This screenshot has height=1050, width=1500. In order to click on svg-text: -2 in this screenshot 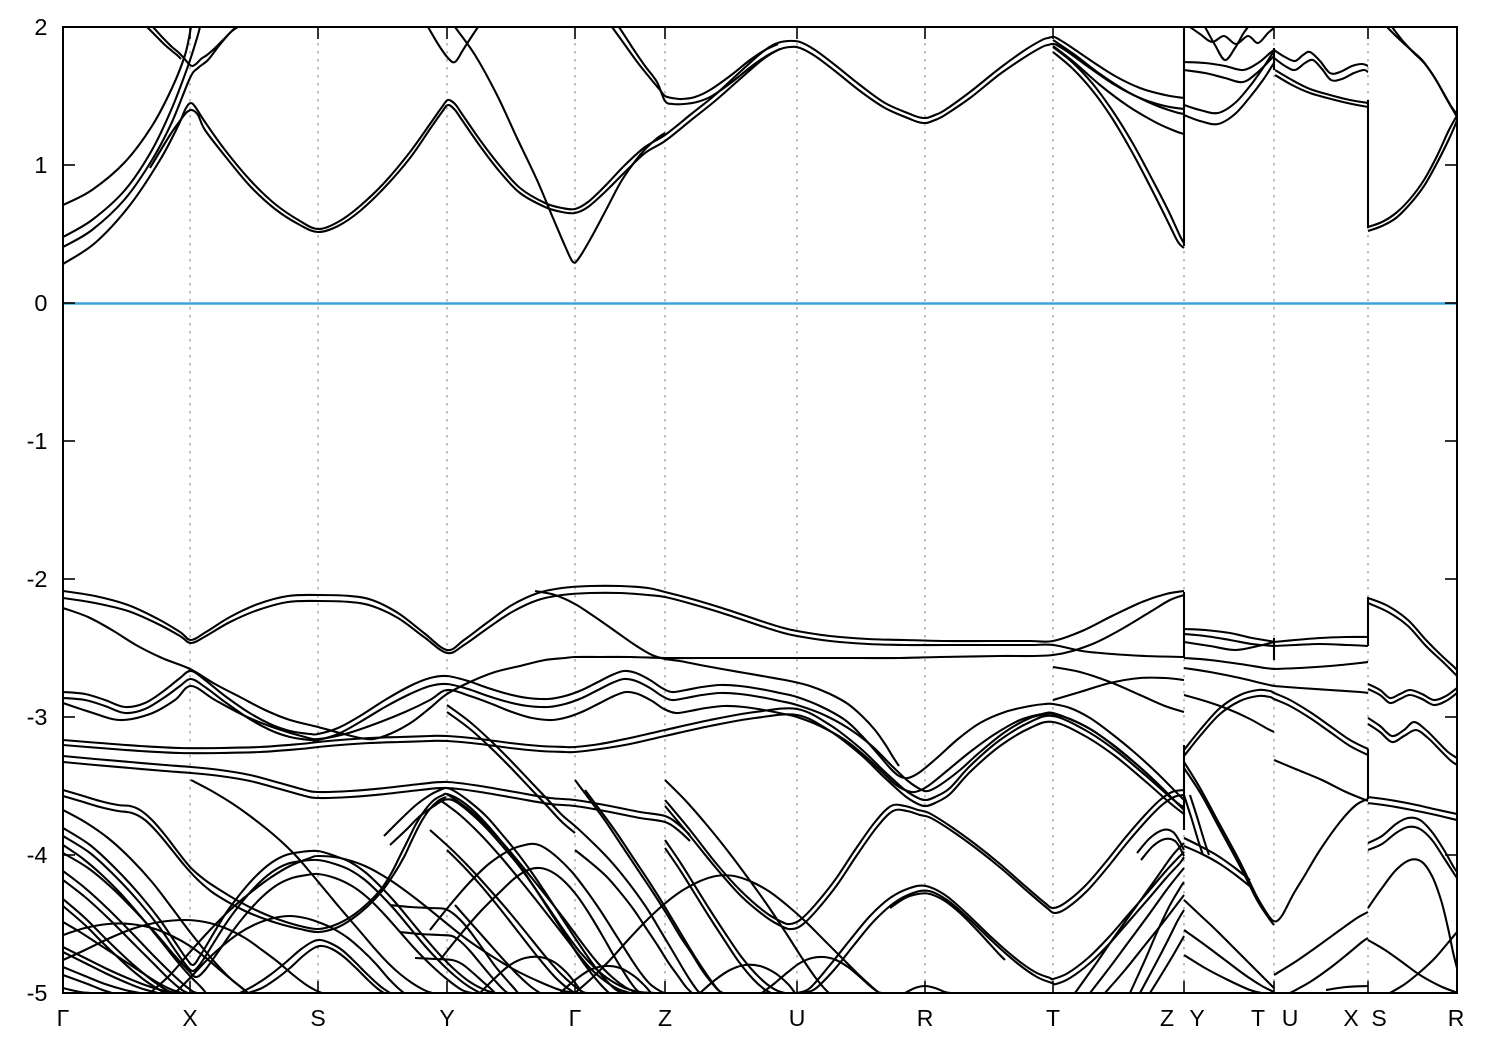, I will do `click(37, 579)`.